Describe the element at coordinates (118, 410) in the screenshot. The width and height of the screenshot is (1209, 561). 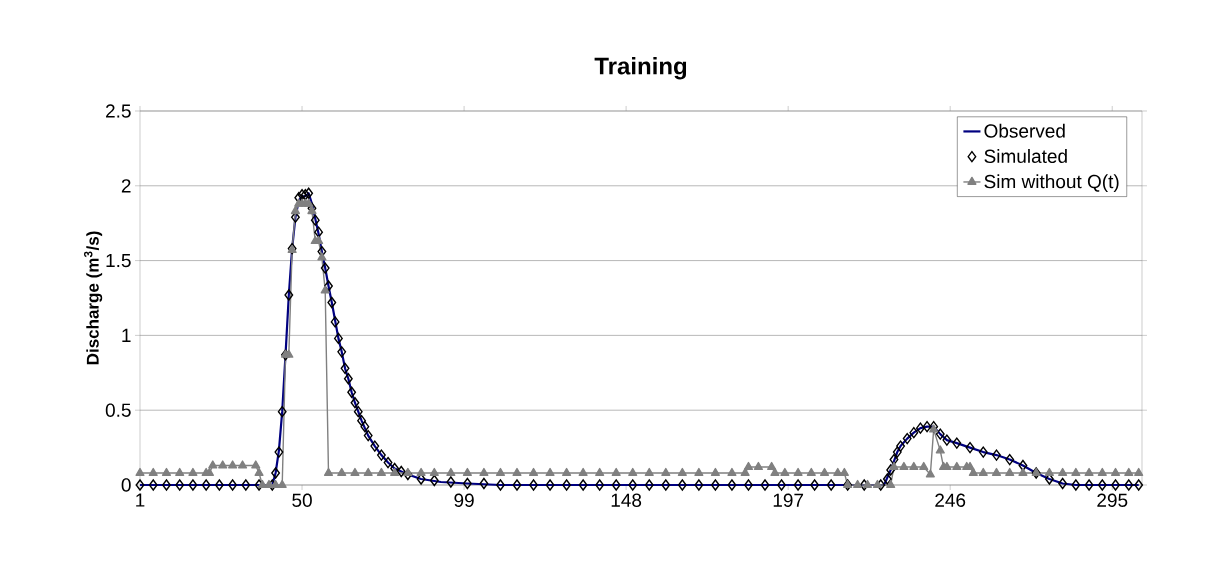
I see `y-tick-label: 0.5` at that location.